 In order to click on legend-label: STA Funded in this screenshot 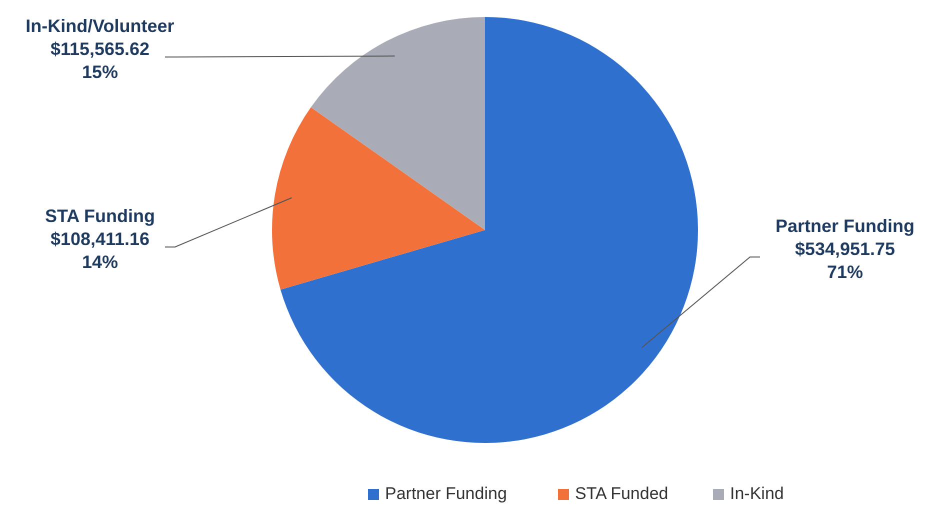, I will do `click(621, 493)`.